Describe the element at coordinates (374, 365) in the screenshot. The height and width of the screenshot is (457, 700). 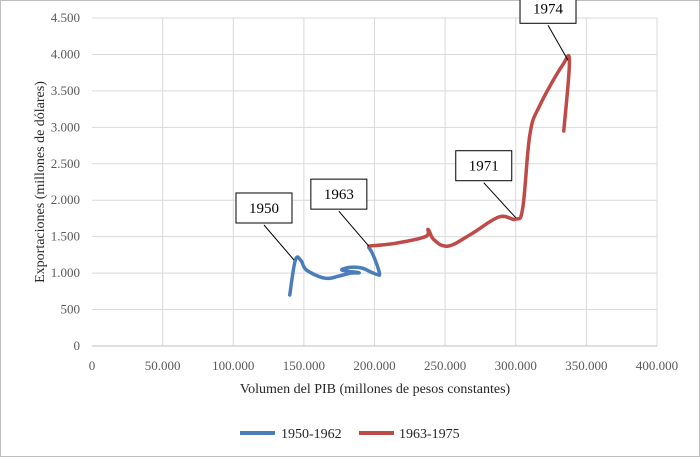
I see `x-tick-label: 200.000` at that location.